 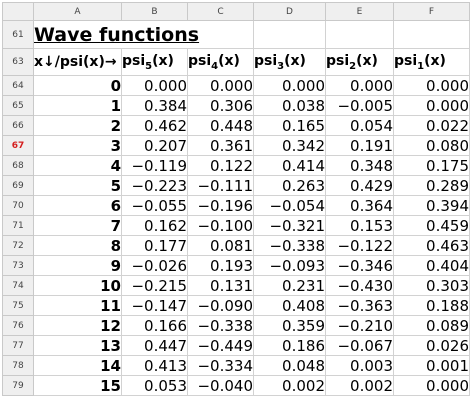 What do you see at coordinates (220, 11) in the screenshot?
I see `column-header-c: C` at bounding box center [220, 11].